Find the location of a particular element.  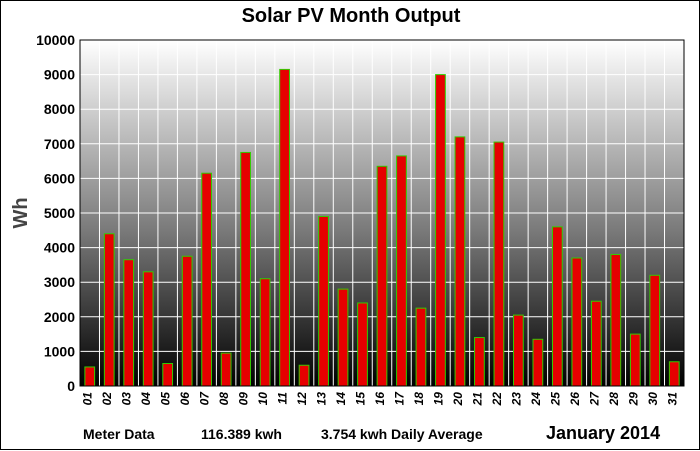

period-label: January 2014 is located at coordinates (603, 433).